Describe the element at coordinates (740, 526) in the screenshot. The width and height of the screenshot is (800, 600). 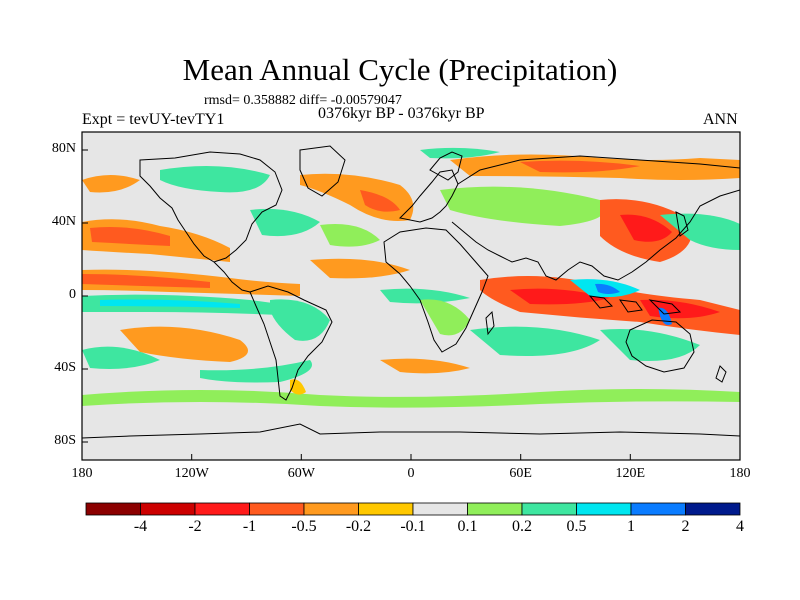
I see `colorbar-label: 4` at that location.